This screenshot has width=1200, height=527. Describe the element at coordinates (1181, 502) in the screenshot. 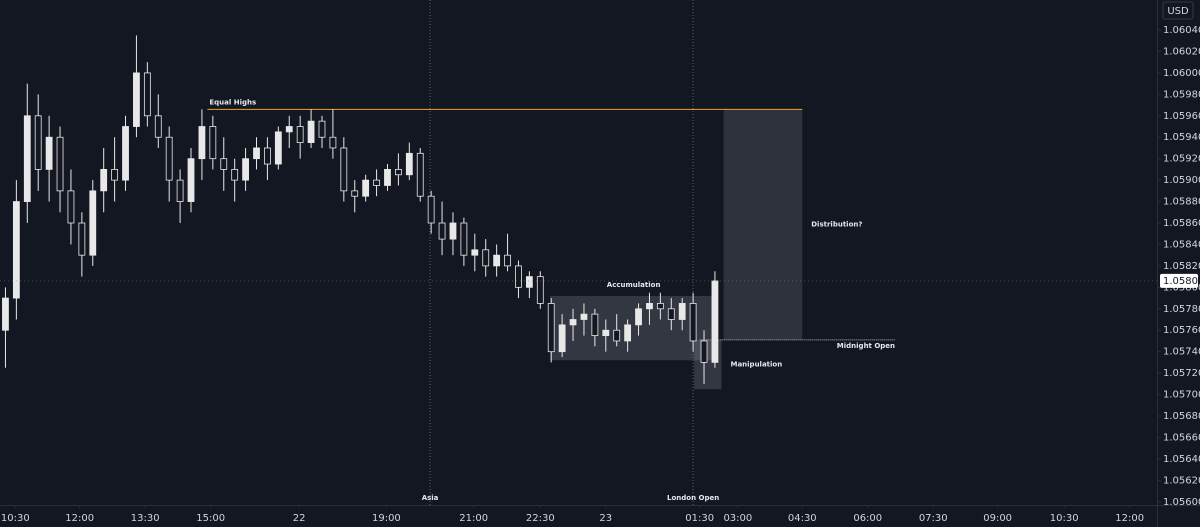

I see `y-tick-label: 1.05600` at that location.